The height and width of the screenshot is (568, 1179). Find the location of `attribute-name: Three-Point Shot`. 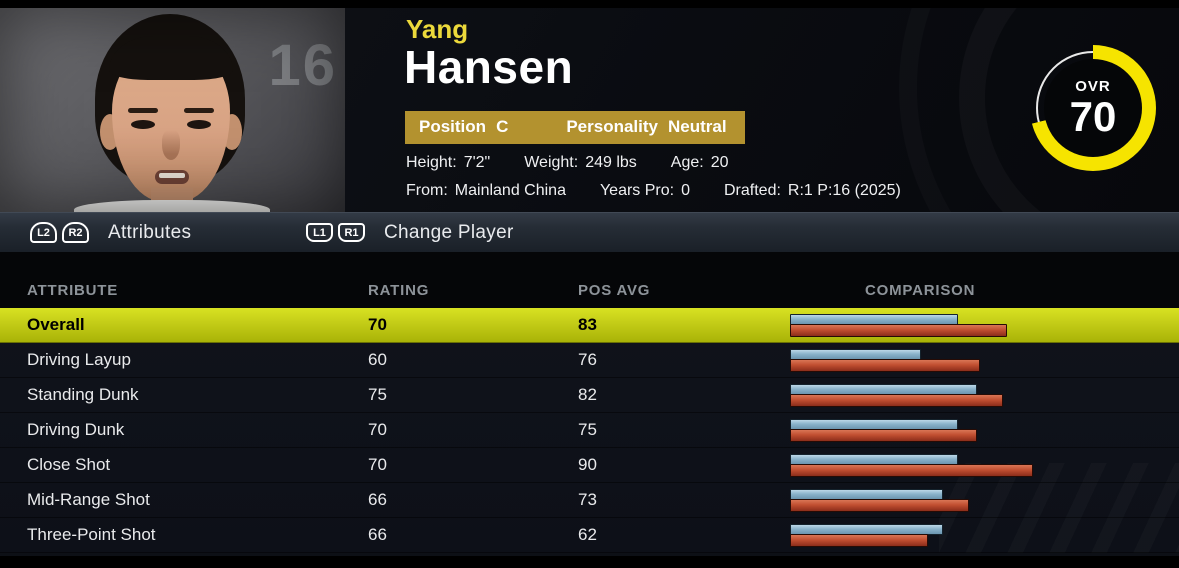

attribute-name: Three-Point Shot is located at coordinates (91, 534).